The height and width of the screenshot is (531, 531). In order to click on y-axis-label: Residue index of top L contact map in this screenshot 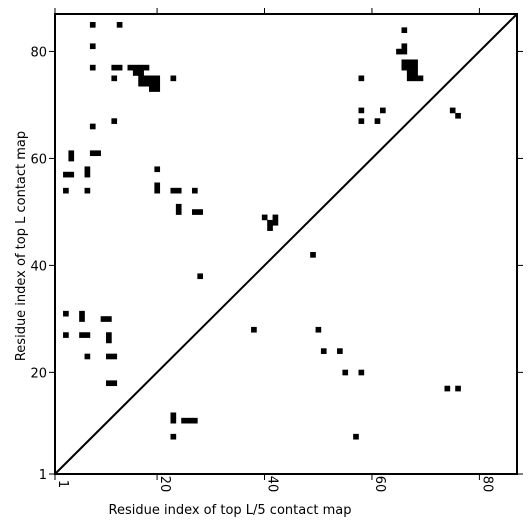, I will do `click(21, 246)`.